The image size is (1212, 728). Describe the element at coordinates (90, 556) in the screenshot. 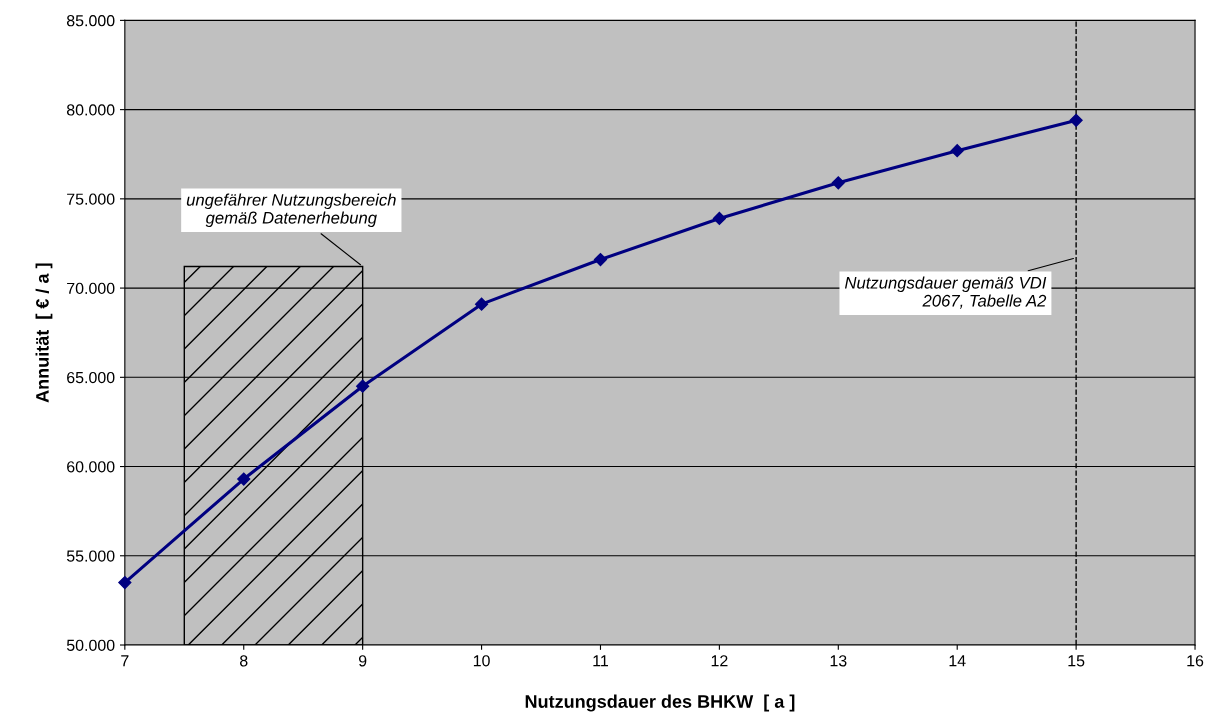

I see `y-tick-label: 55.000` at that location.